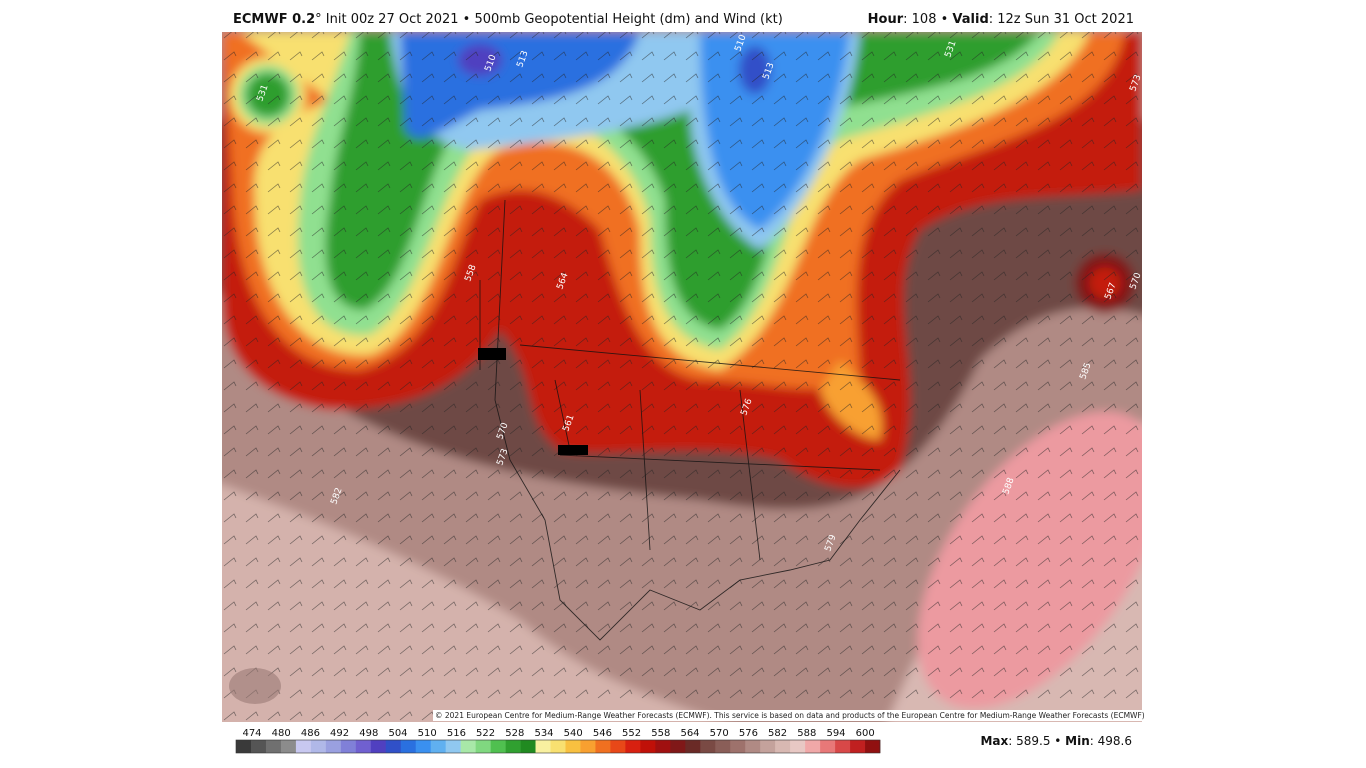 The height and width of the screenshot is (768, 1366). I want to click on contour-label: 570, so click(1135, 281).